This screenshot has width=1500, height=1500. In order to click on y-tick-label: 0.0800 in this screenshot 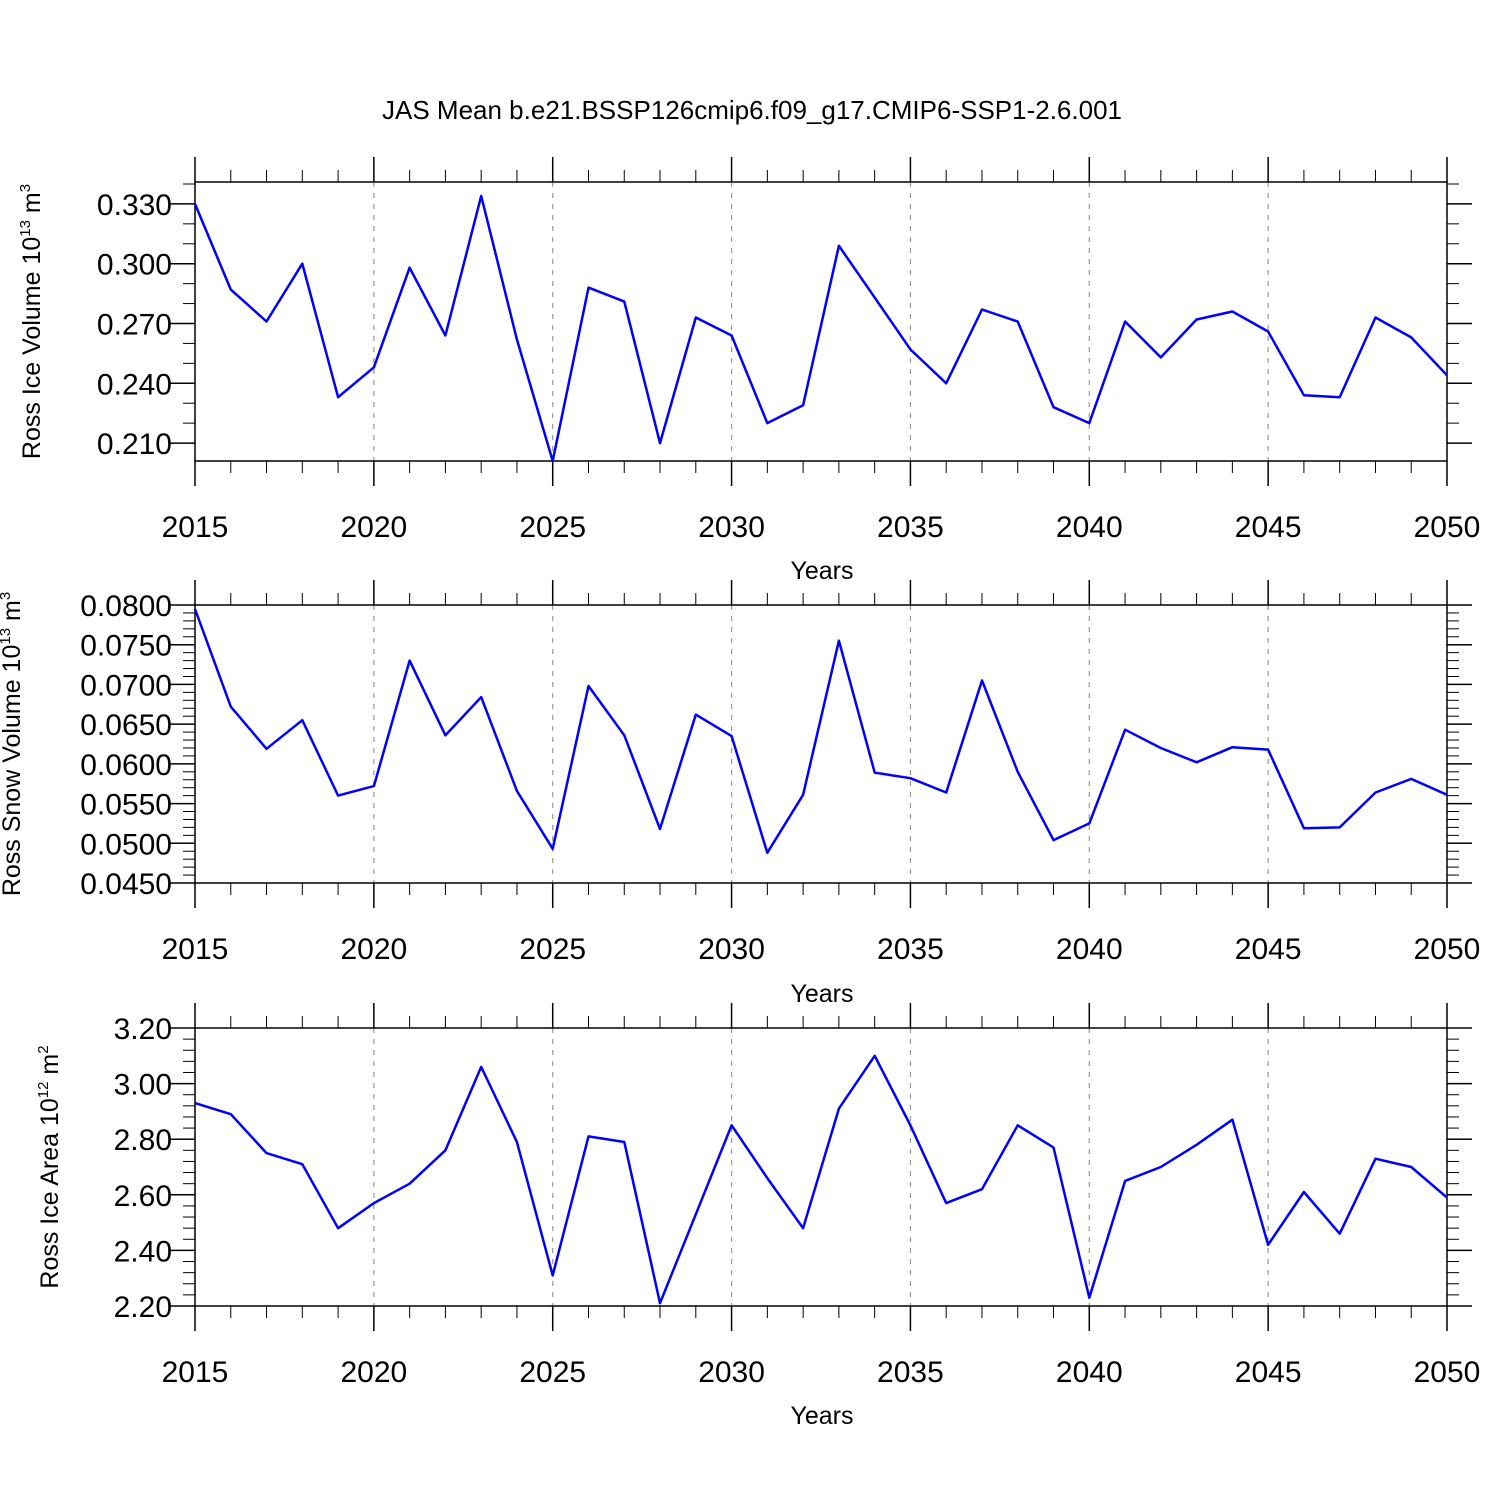, I will do `click(126, 606)`.